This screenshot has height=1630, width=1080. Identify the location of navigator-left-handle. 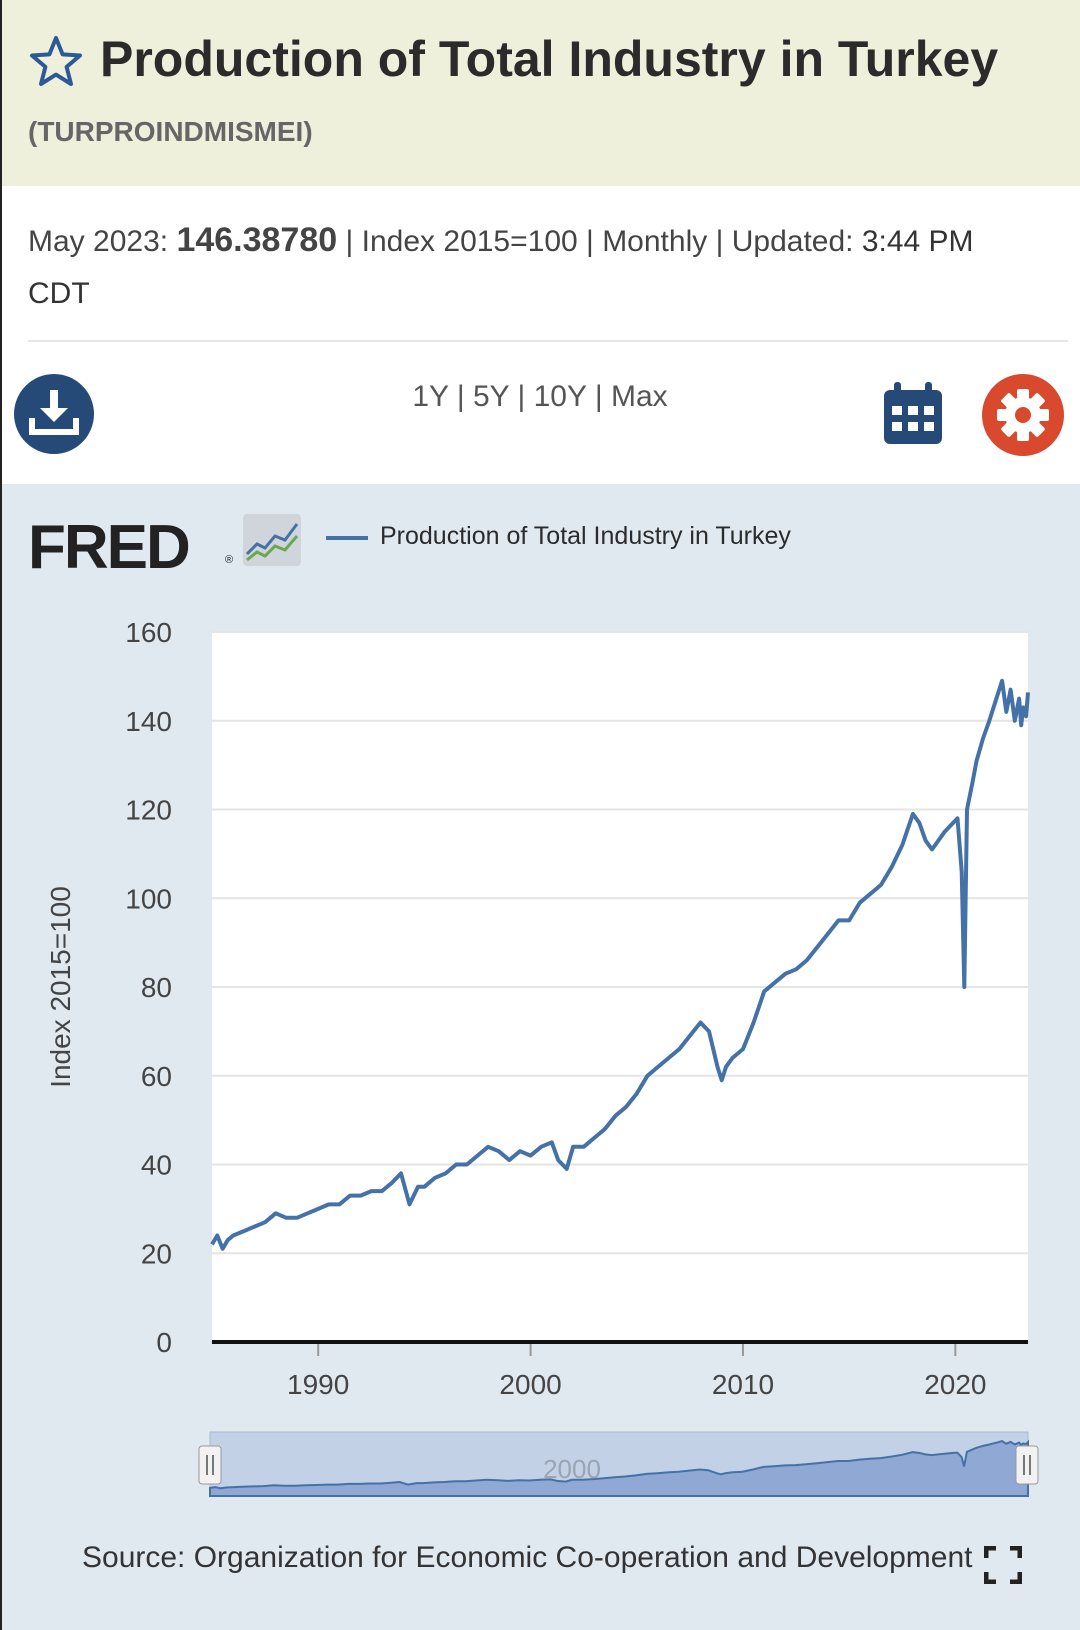
(210, 1465).